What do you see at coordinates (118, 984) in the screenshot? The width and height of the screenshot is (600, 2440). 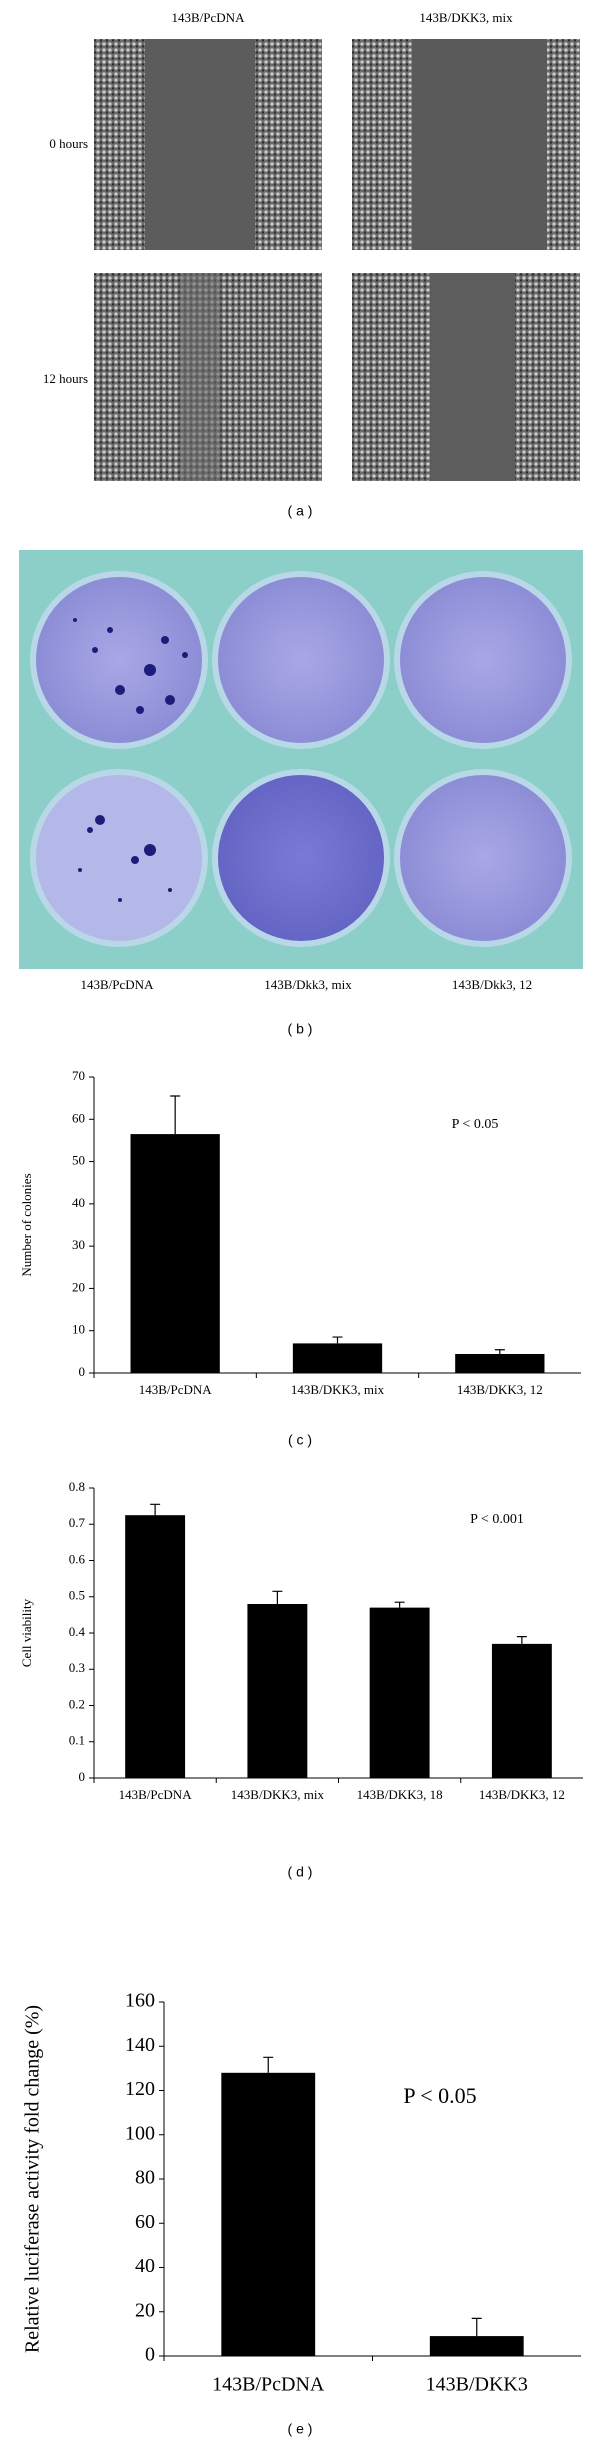 I see `well-label: 143B/PcDNA` at bounding box center [118, 984].